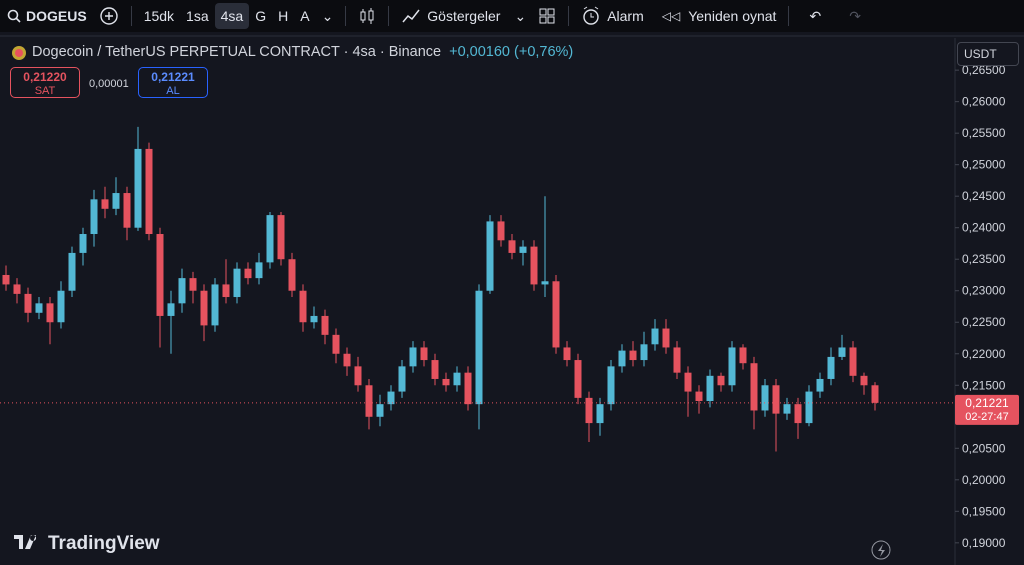 This screenshot has height=565, width=1024. What do you see at coordinates (855, 15) in the screenshot?
I see `redo: ↷` at bounding box center [855, 15].